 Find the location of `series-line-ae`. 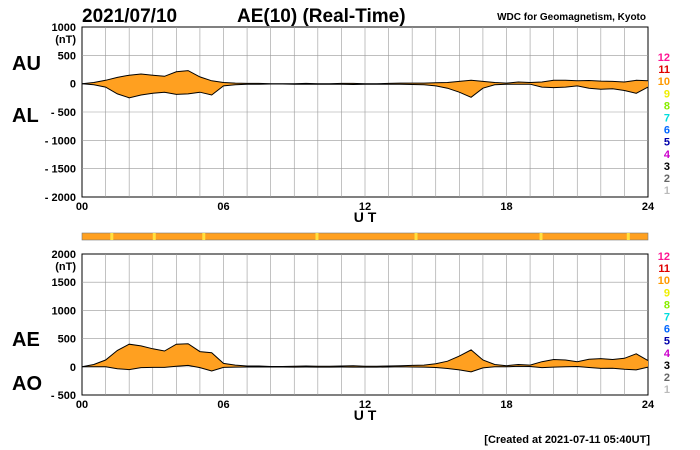

series-line-ae is located at coordinates (365, 355).